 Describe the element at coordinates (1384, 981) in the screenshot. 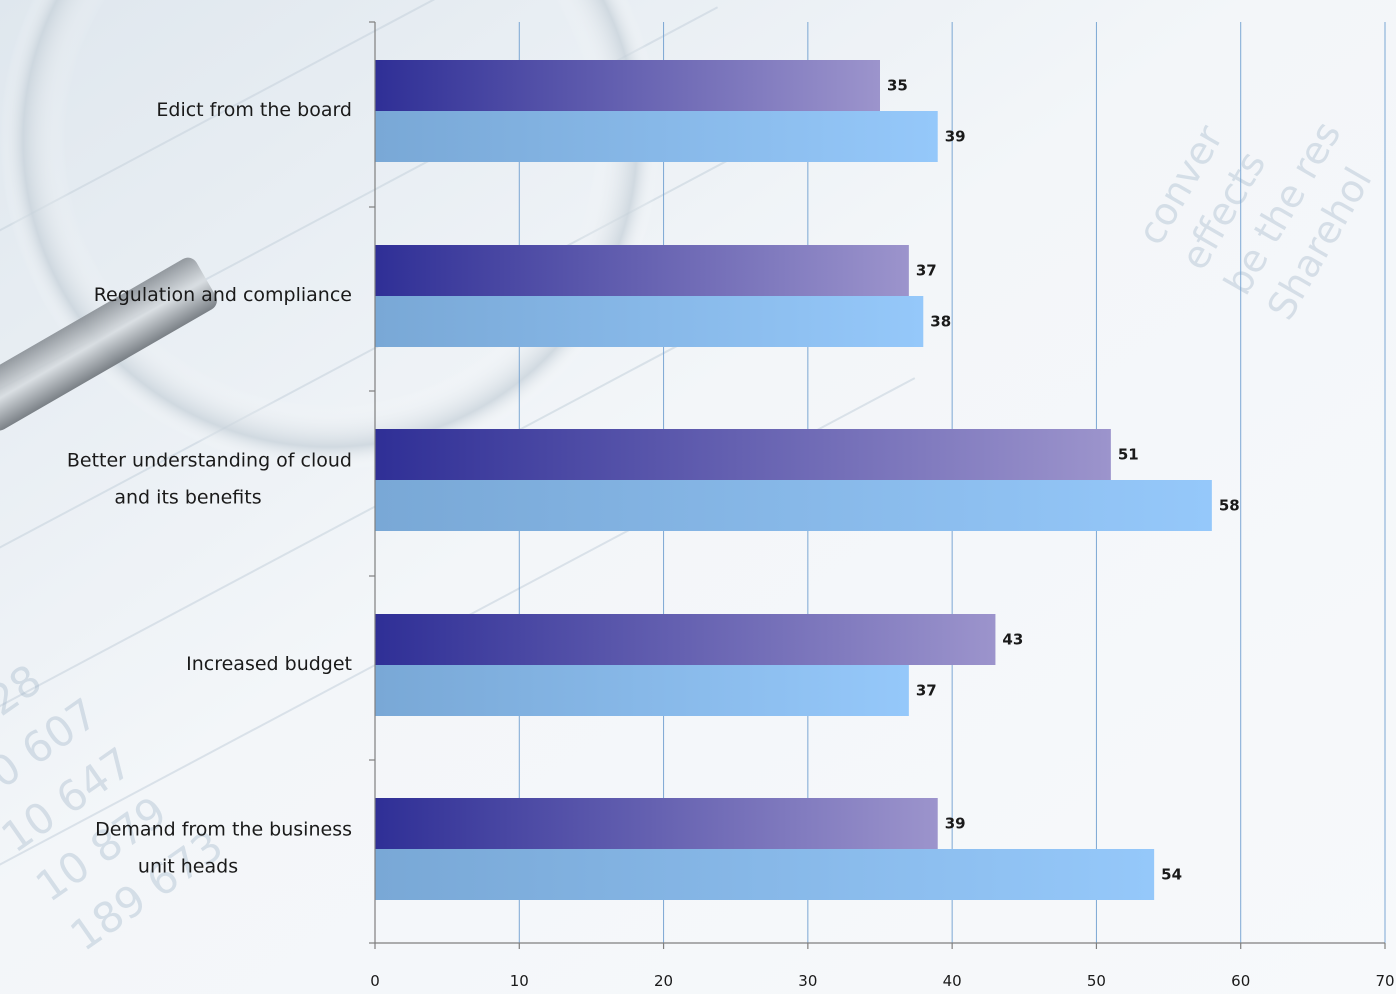

I see `x-tick-label: 70` at that location.